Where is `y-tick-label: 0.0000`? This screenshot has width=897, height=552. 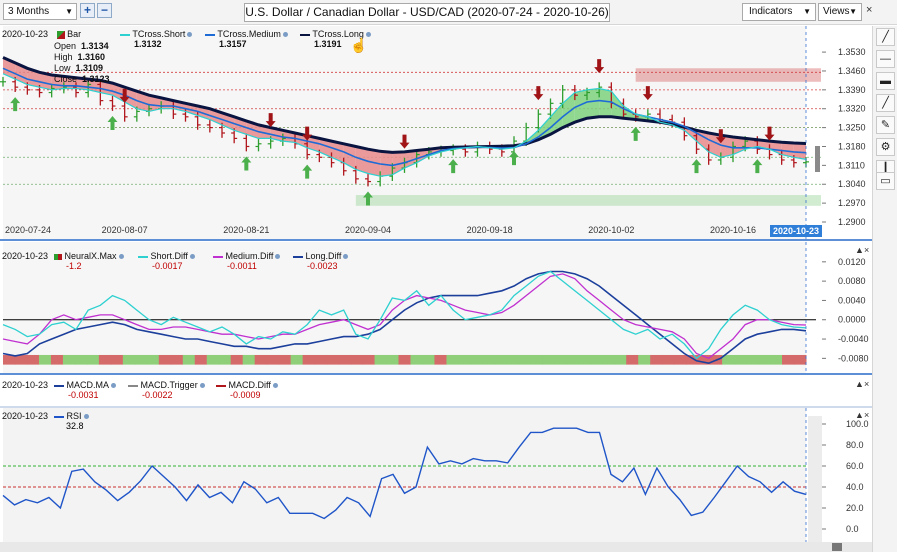
y-tick-label: 0.0000 is located at coordinates (852, 320).